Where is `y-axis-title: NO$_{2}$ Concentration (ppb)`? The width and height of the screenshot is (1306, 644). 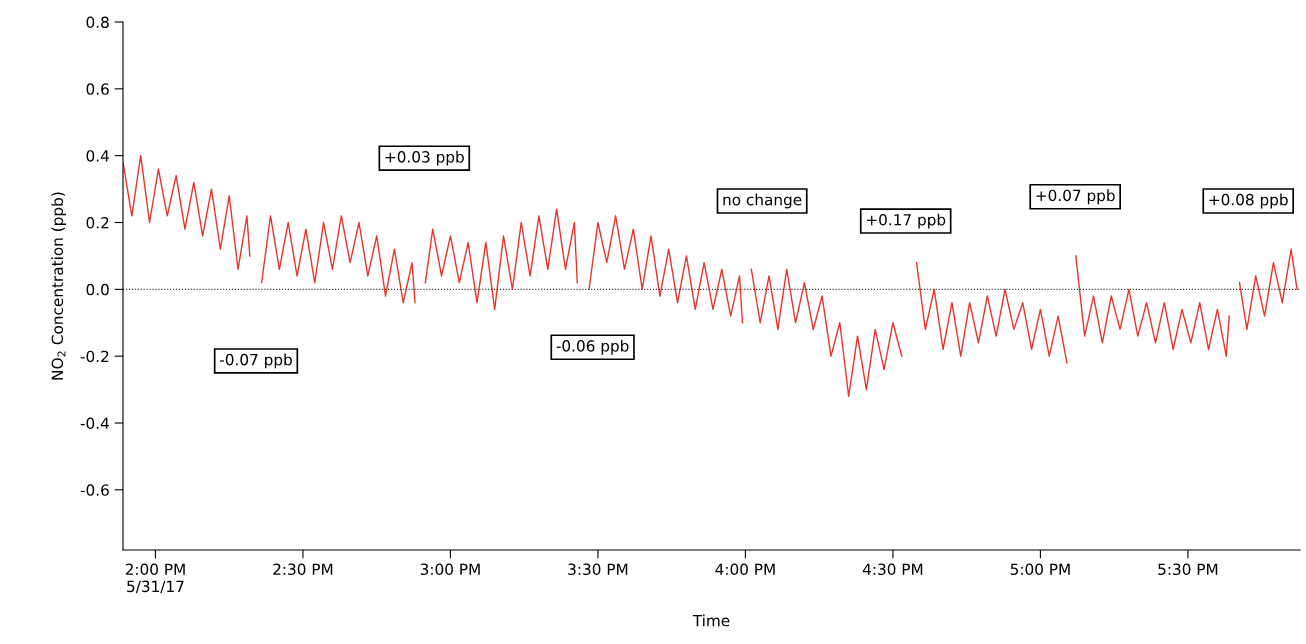
y-axis-title: NO$_{2}$ Concentration (ppb) is located at coordinates (59, 286).